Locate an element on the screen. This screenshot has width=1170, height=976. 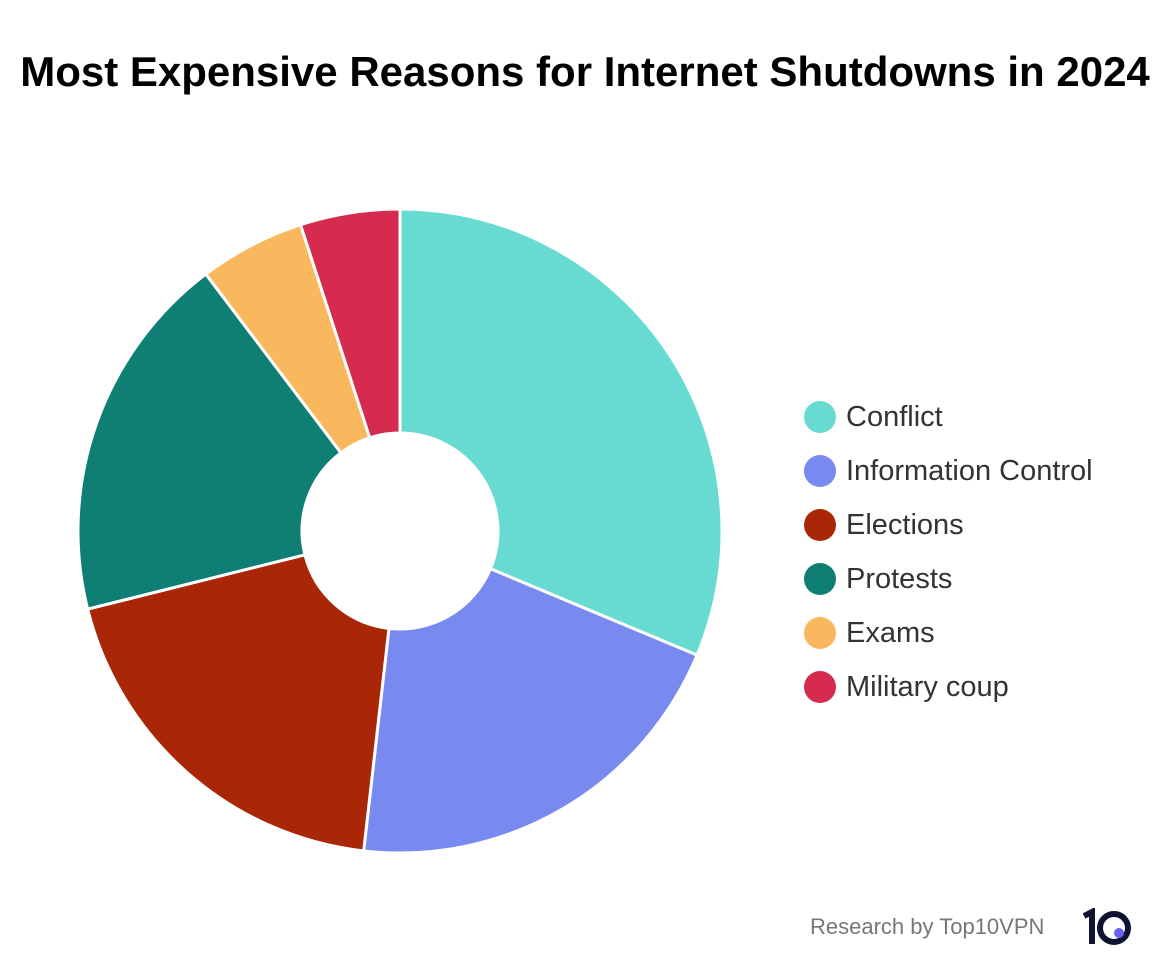
legend-label: Protests is located at coordinates (899, 578).